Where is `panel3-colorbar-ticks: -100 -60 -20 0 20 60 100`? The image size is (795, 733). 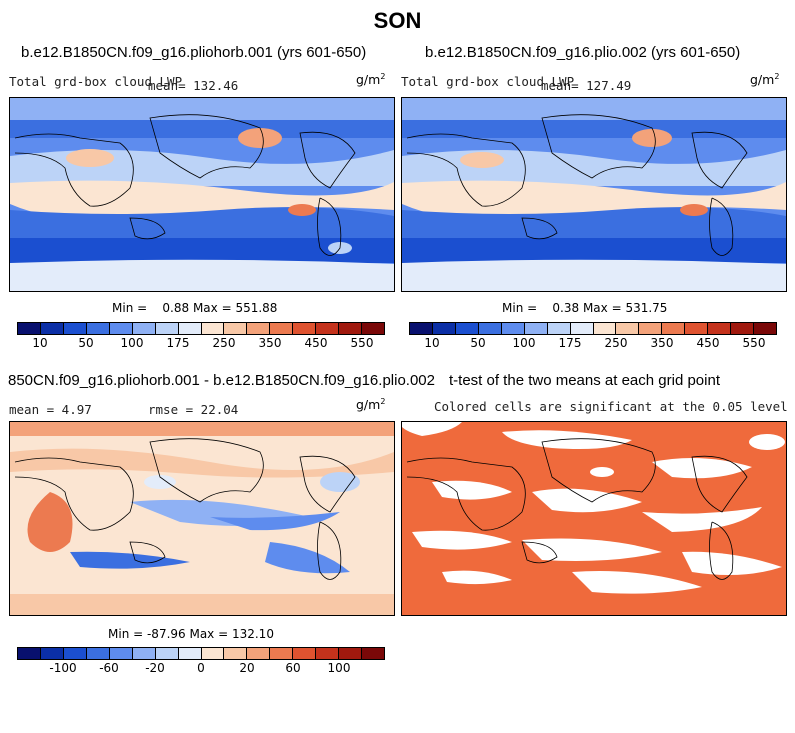
panel3-colorbar-ticks: -100 -60 -20 0 20 60 100 is located at coordinates (201, 669).